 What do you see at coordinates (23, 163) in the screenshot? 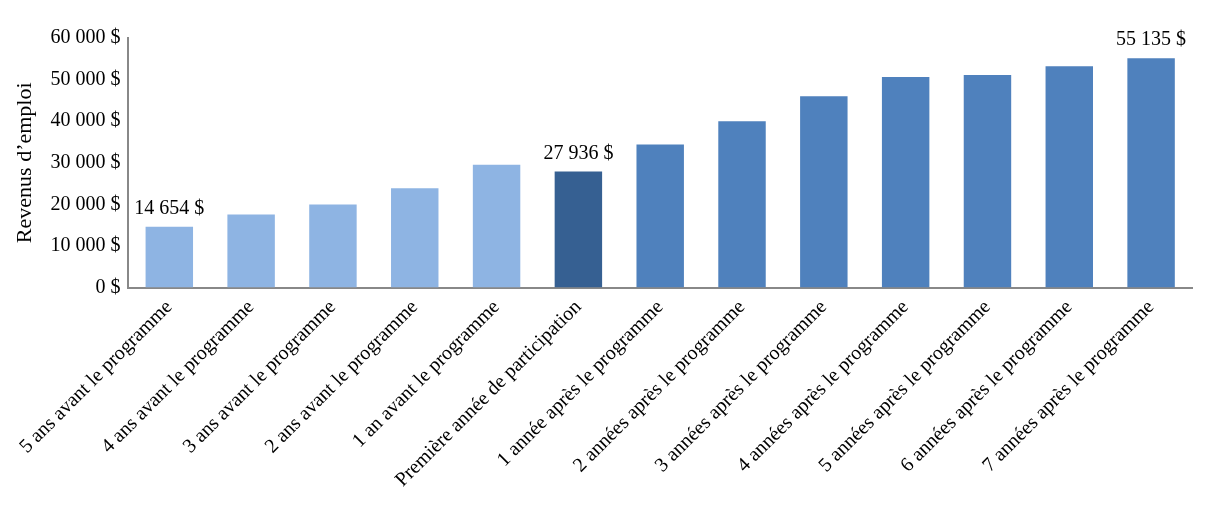
I see `y-axis-title: Revenus d’emploi` at bounding box center [23, 163].